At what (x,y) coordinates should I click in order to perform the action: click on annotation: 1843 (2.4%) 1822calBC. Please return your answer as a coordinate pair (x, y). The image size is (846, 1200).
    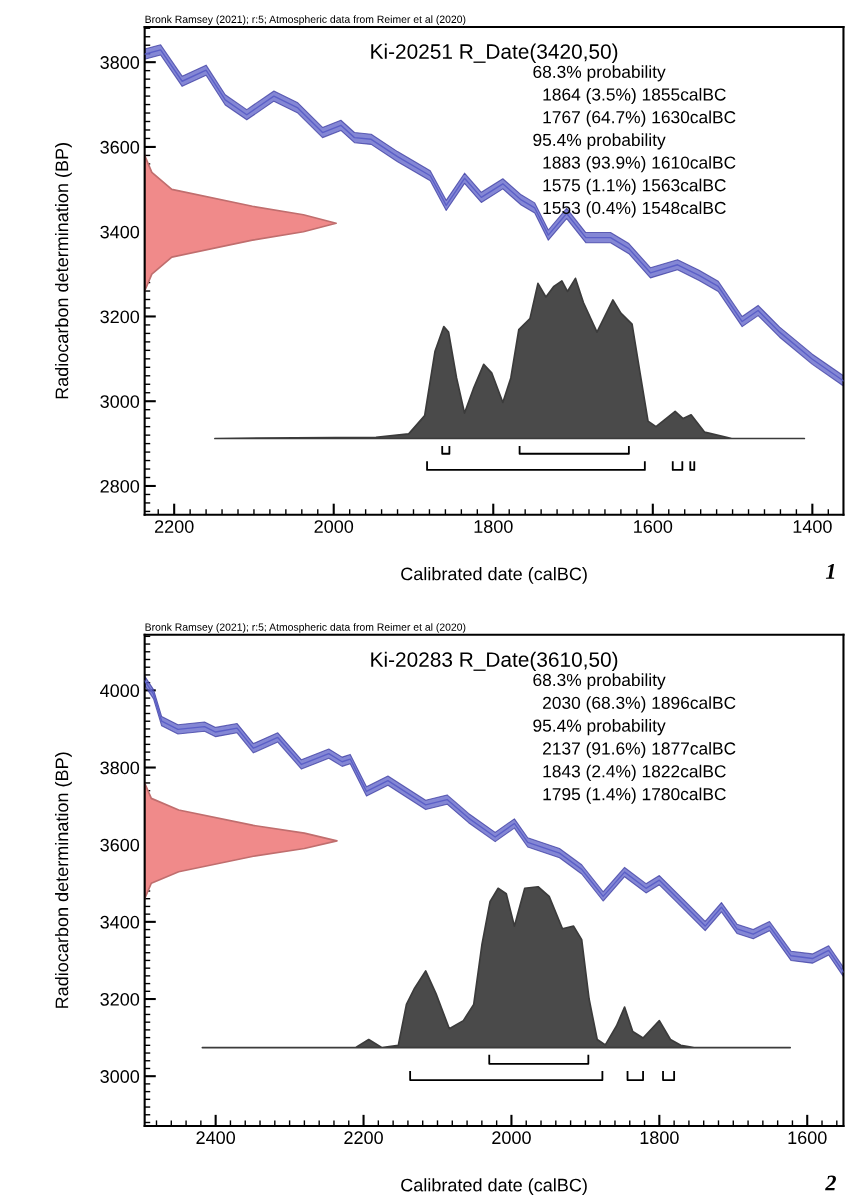
    Looking at the image, I should click on (634, 772).